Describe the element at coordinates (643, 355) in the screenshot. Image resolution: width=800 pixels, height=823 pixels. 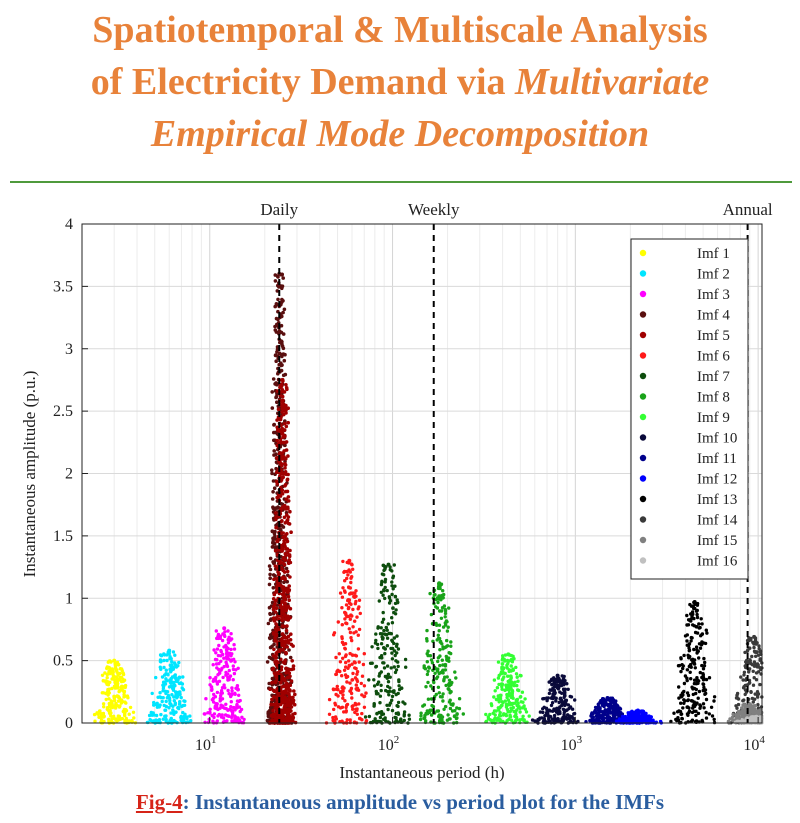
I see `legend-marker` at that location.